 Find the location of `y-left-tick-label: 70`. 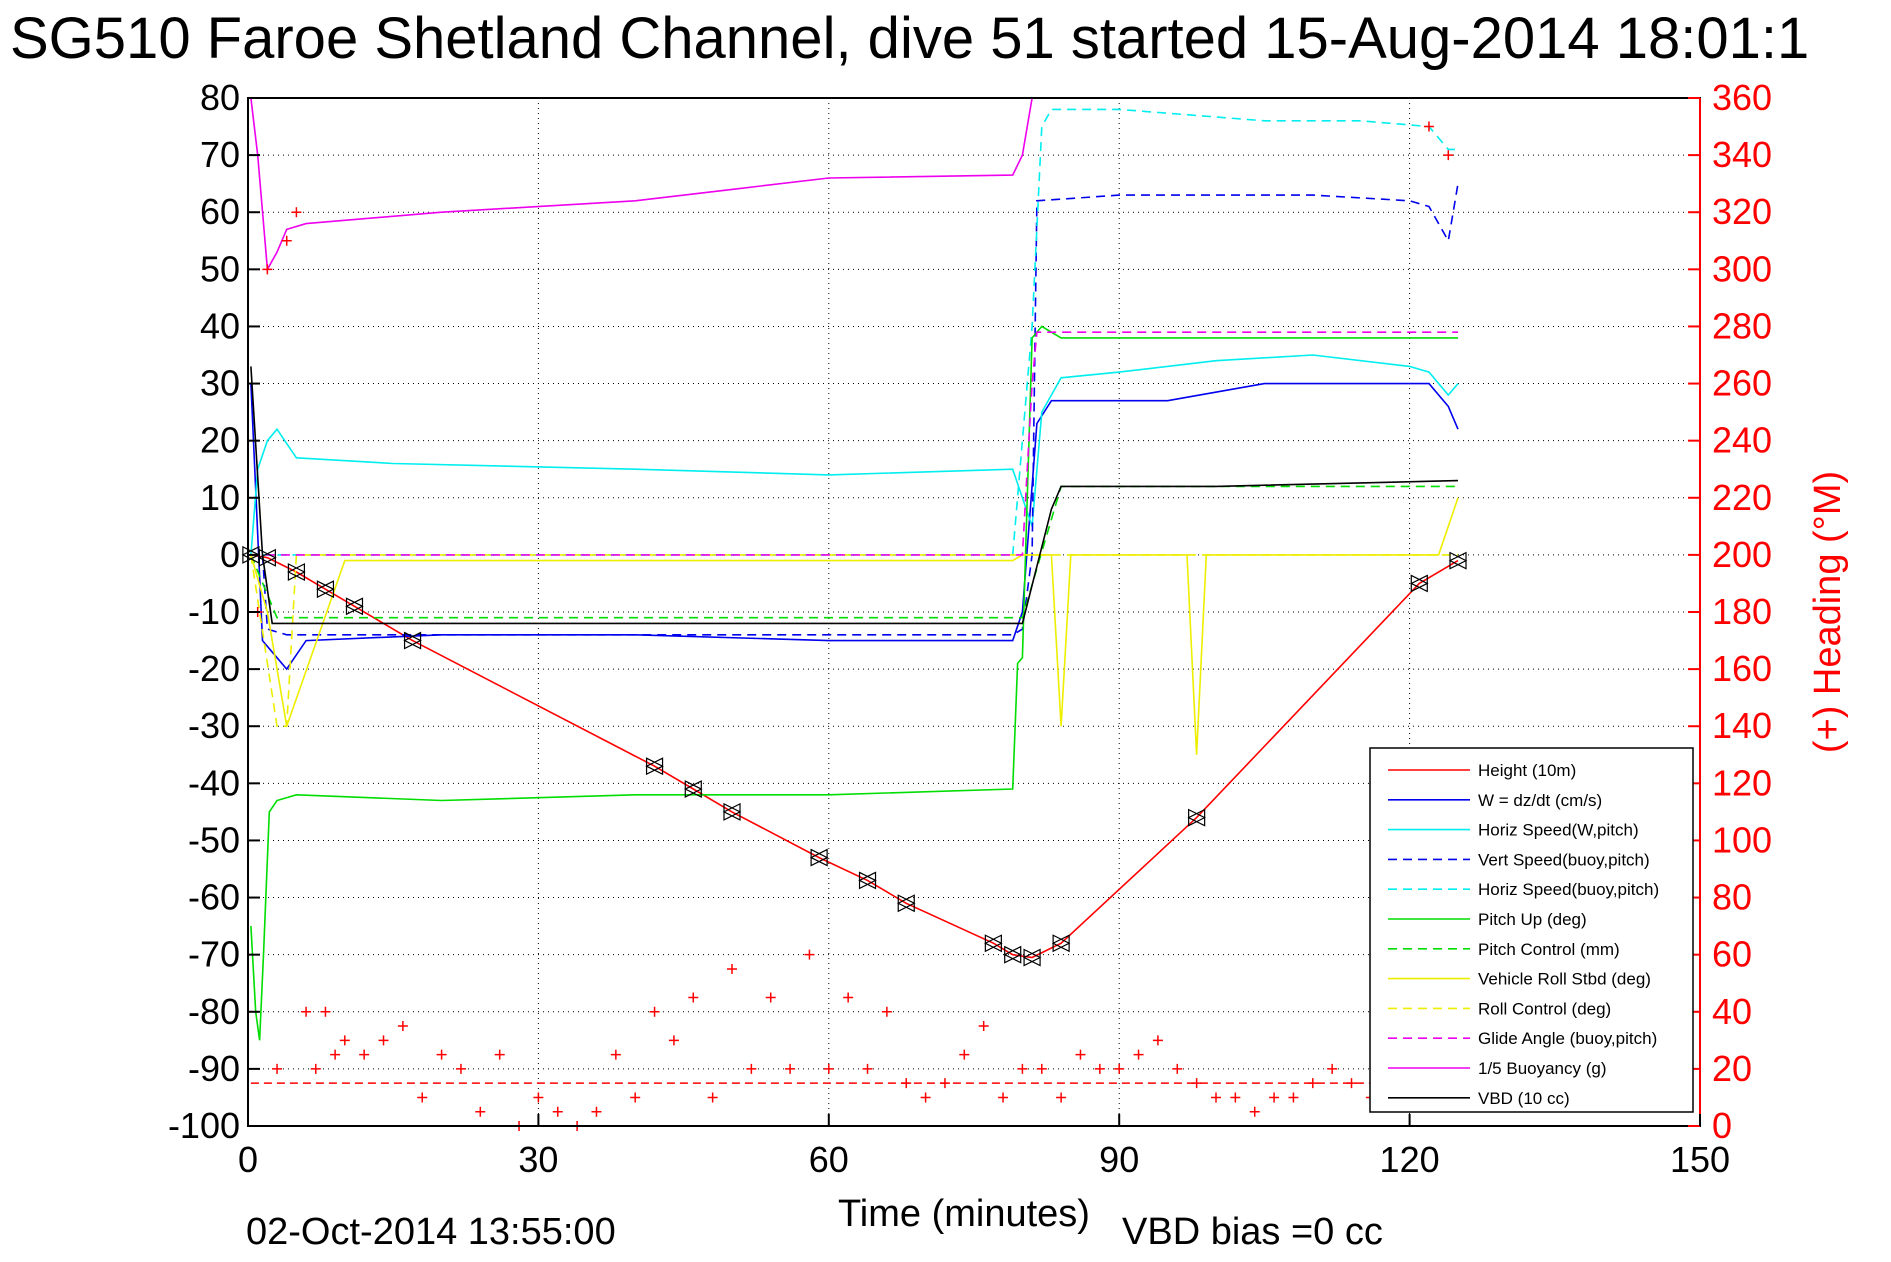

y-left-tick-label: 70 is located at coordinates (220, 154).